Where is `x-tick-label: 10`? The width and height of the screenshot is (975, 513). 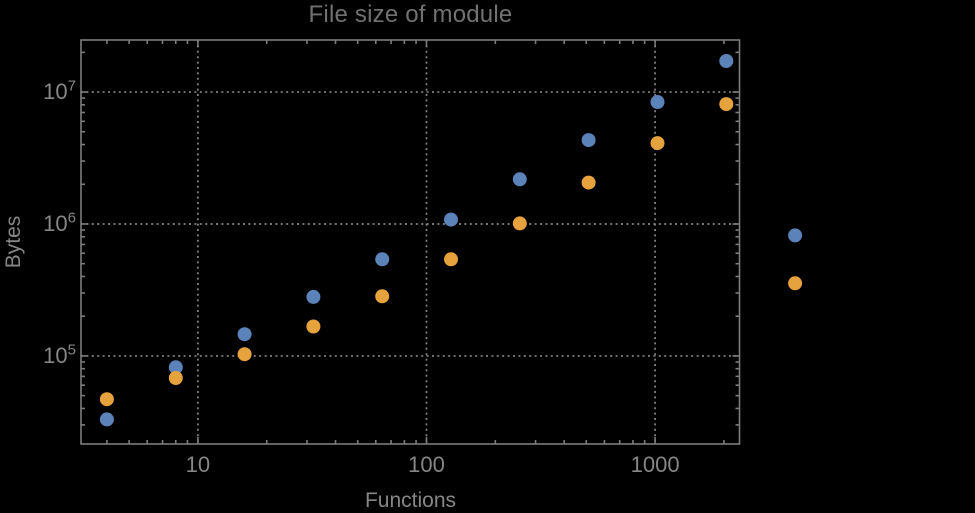
x-tick-label: 10 is located at coordinates (198, 464).